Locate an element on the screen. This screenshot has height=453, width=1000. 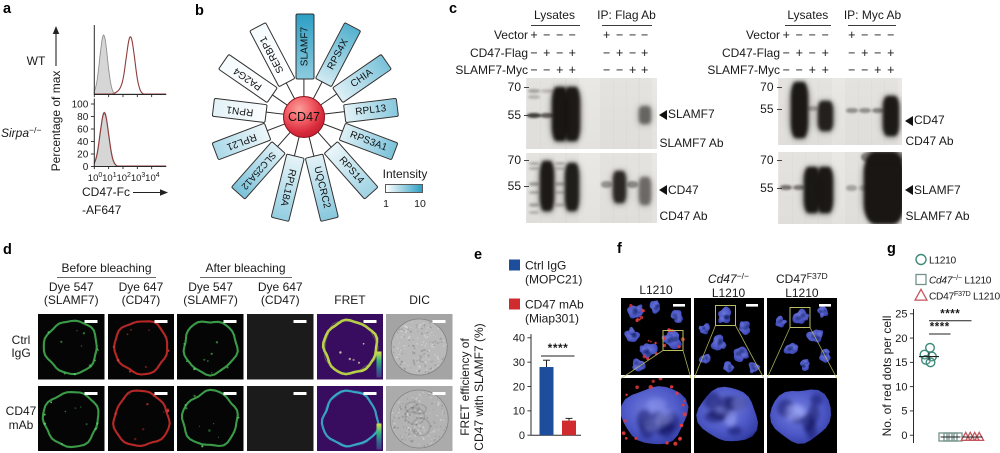
marker-square is located at coordinates (921, 279).